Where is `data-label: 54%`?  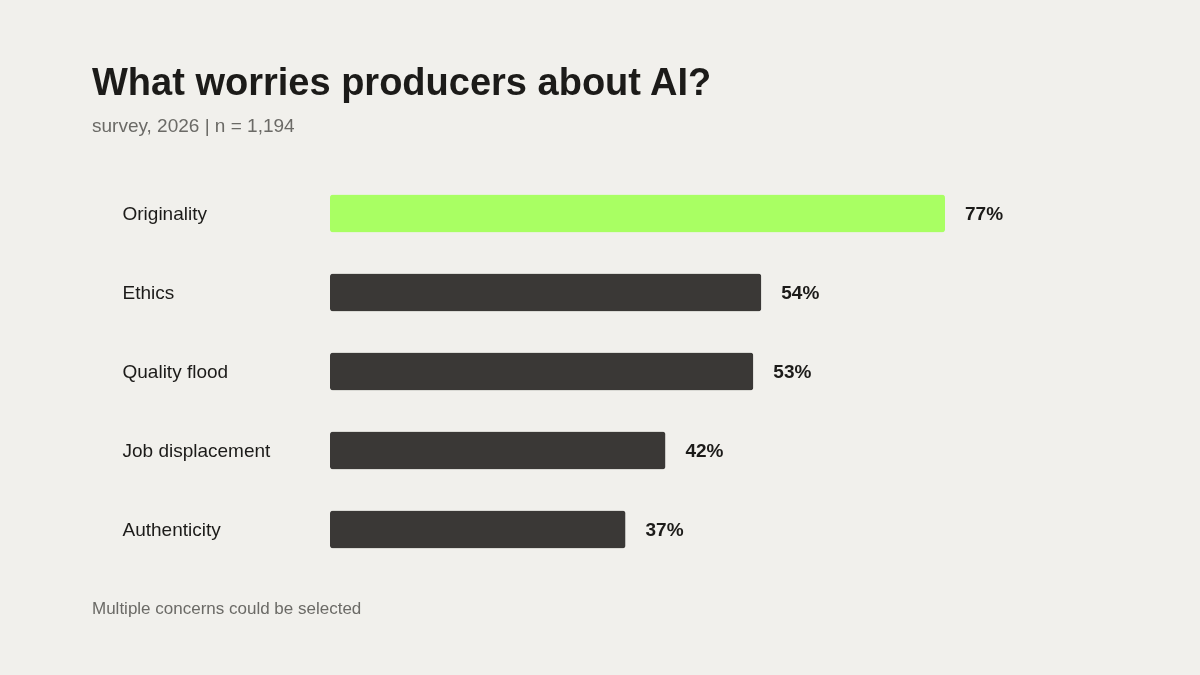 data-label: 54% is located at coordinates (800, 292).